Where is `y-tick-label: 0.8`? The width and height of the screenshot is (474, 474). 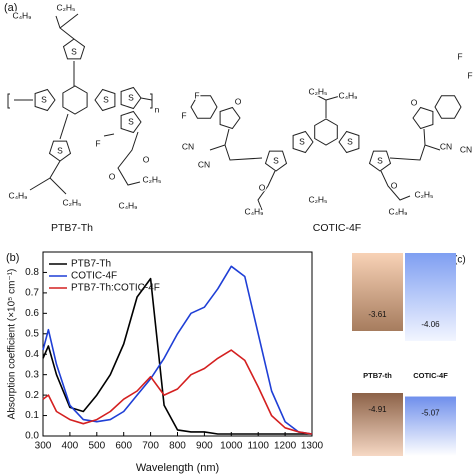
y-tick-label: 0.8 is located at coordinates (32, 272).